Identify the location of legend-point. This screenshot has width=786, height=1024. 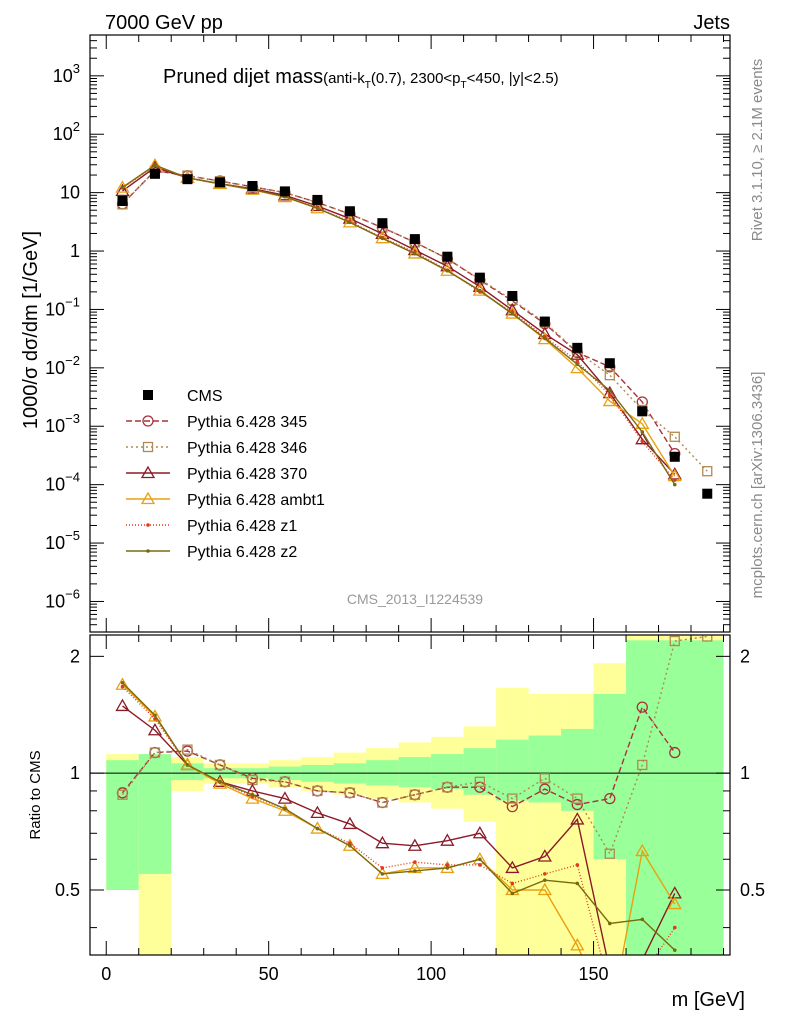
(148, 498).